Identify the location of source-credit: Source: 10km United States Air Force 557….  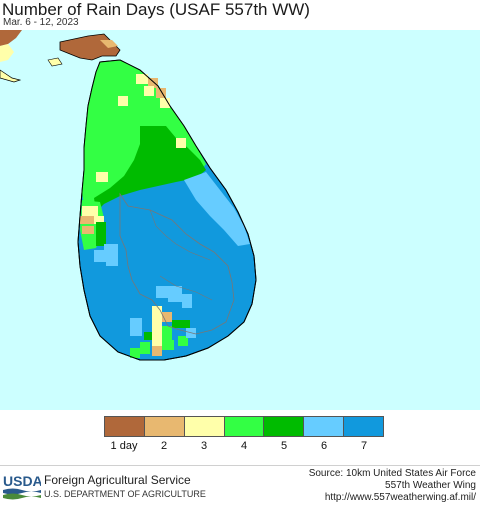
(392, 486).